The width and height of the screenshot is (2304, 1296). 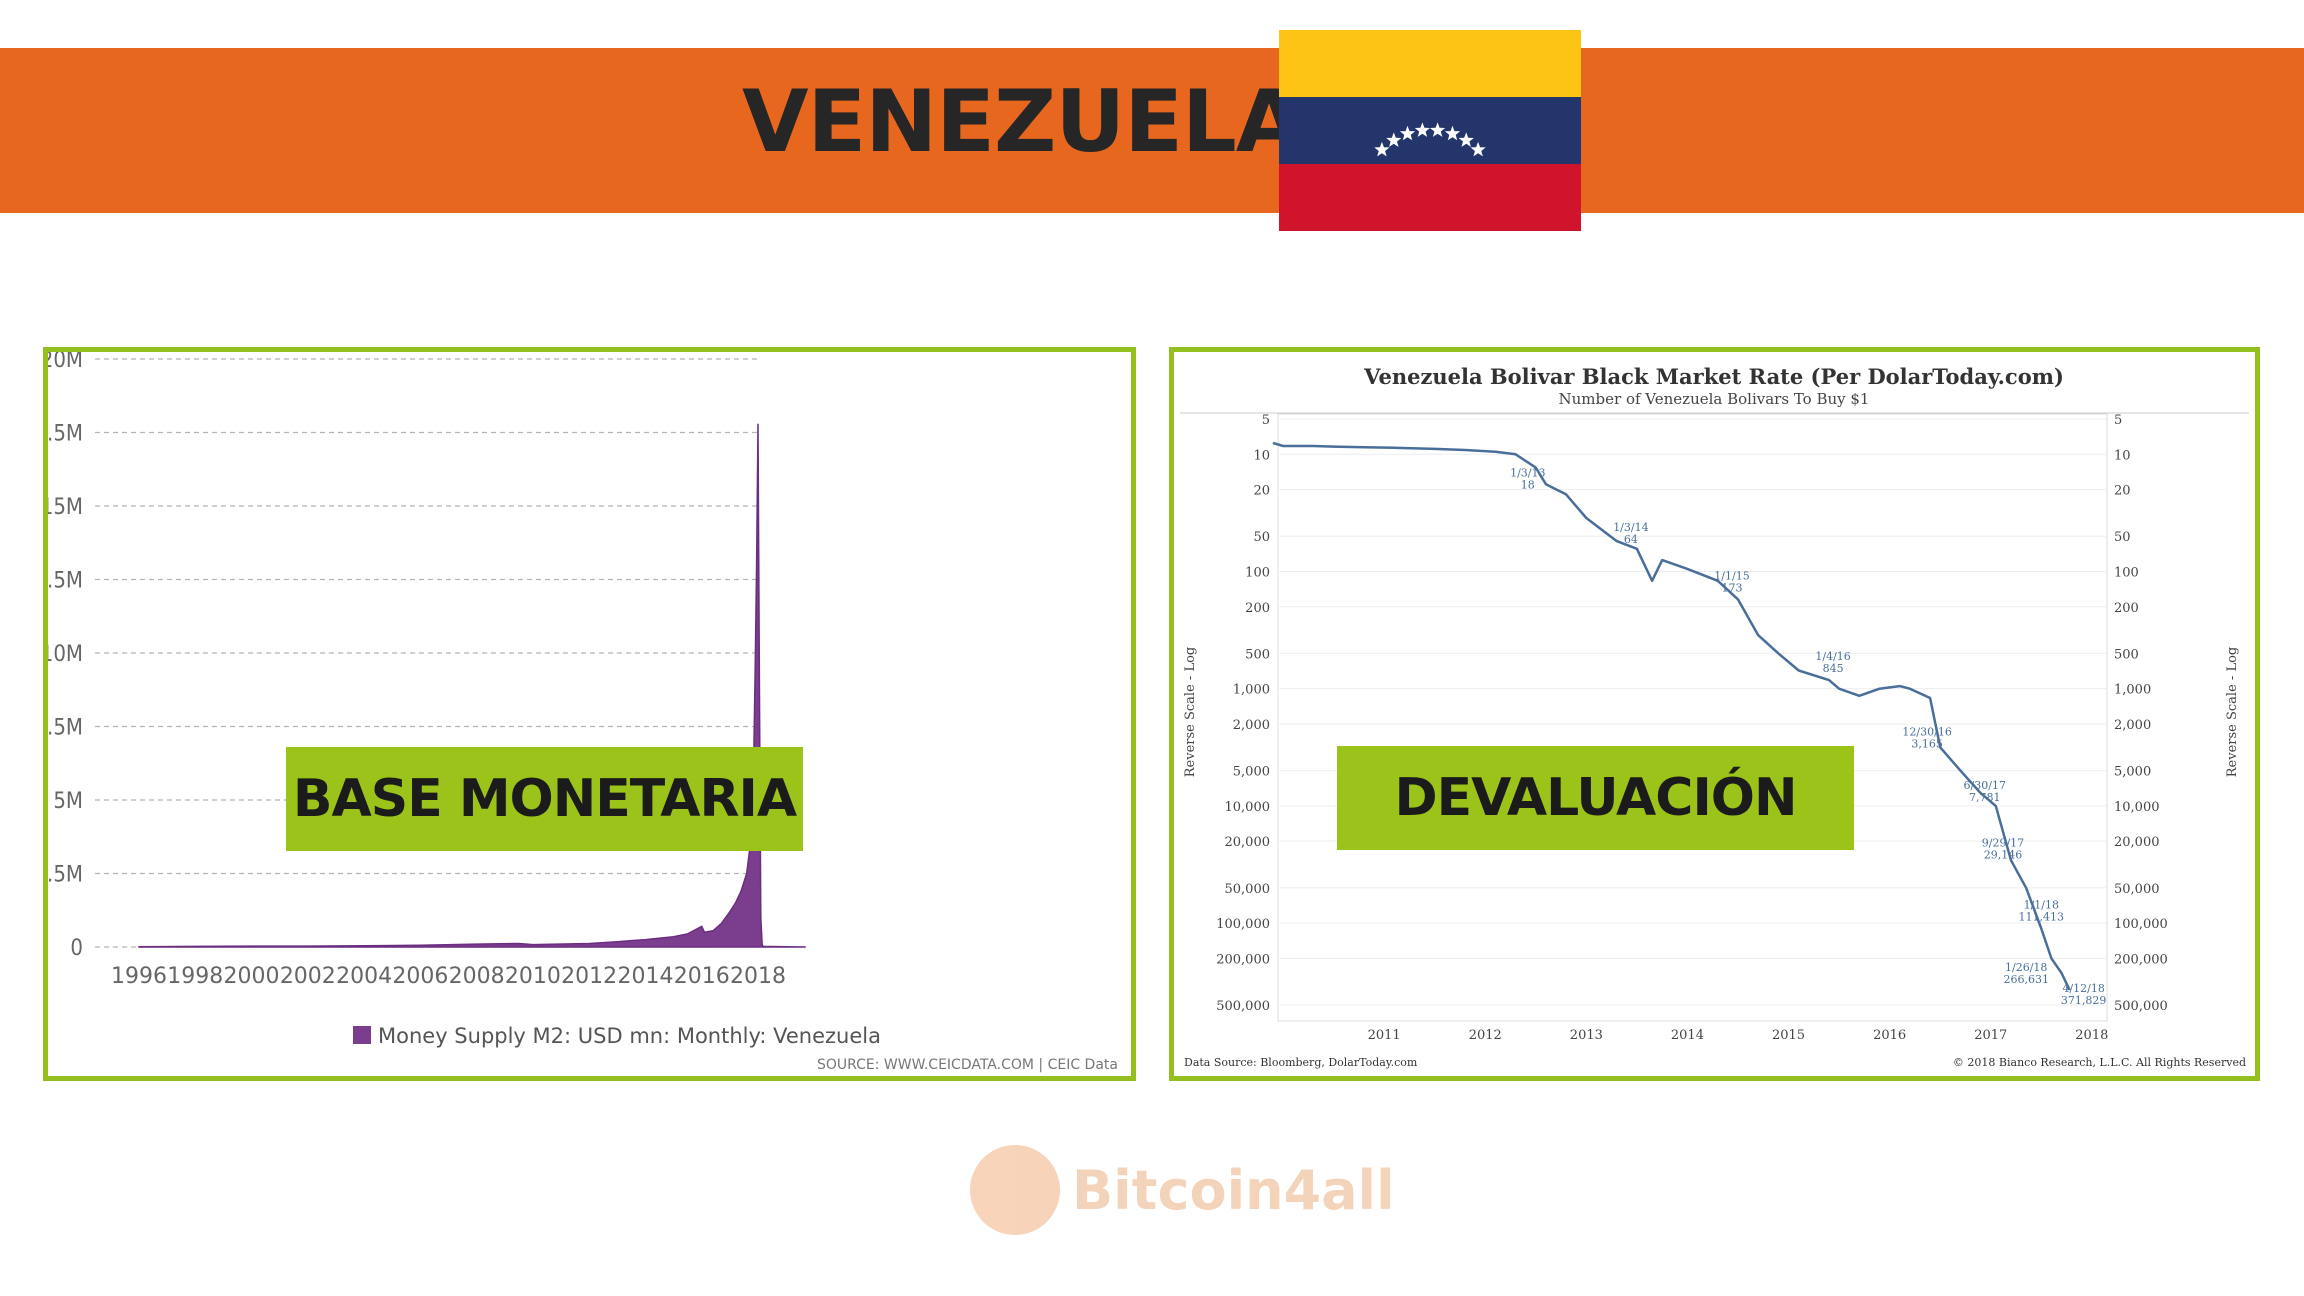 What do you see at coordinates (1243, 924) in the screenshot?
I see `y-tick-label-left: 100,000` at bounding box center [1243, 924].